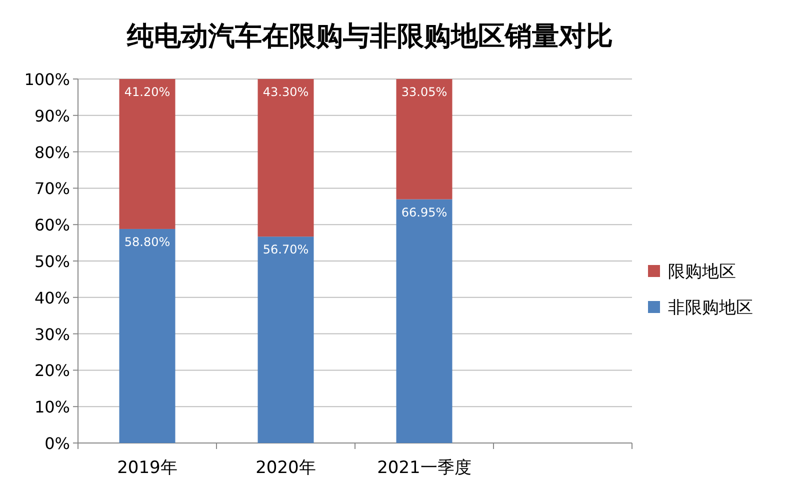  Describe the element at coordinates (52, 334) in the screenshot. I see `y-tick-label: 30%` at that location.